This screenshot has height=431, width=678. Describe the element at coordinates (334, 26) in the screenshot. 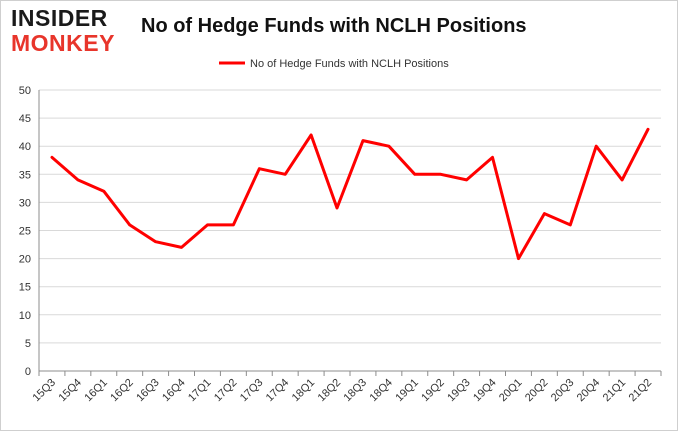

I see `chart-title: No of Hedge Funds with NCLH Positions` at that location.